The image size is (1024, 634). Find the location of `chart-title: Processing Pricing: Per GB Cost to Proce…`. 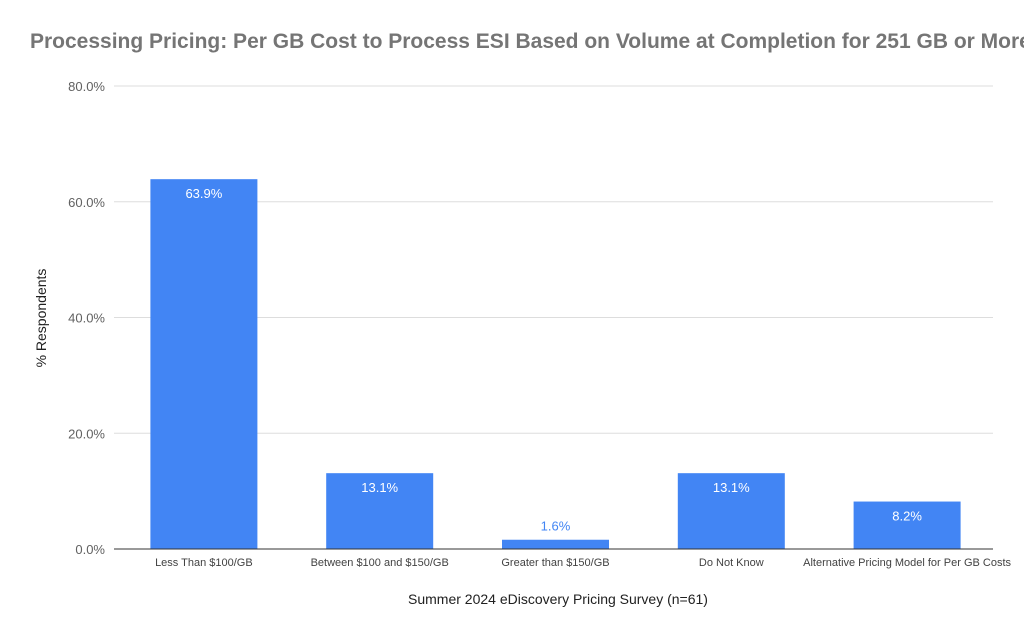

chart-title: Processing Pricing: Per GB Cost to Proce… is located at coordinates (527, 41).